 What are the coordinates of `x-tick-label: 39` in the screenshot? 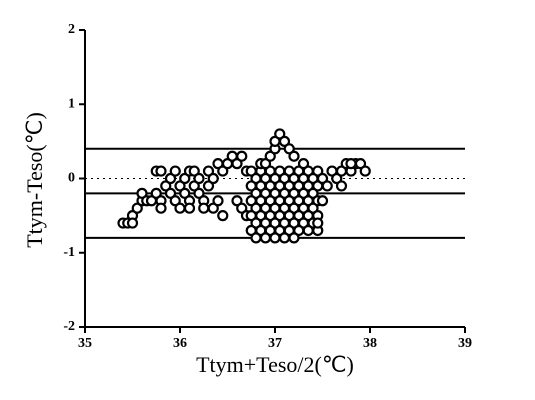 It's located at (465, 343).